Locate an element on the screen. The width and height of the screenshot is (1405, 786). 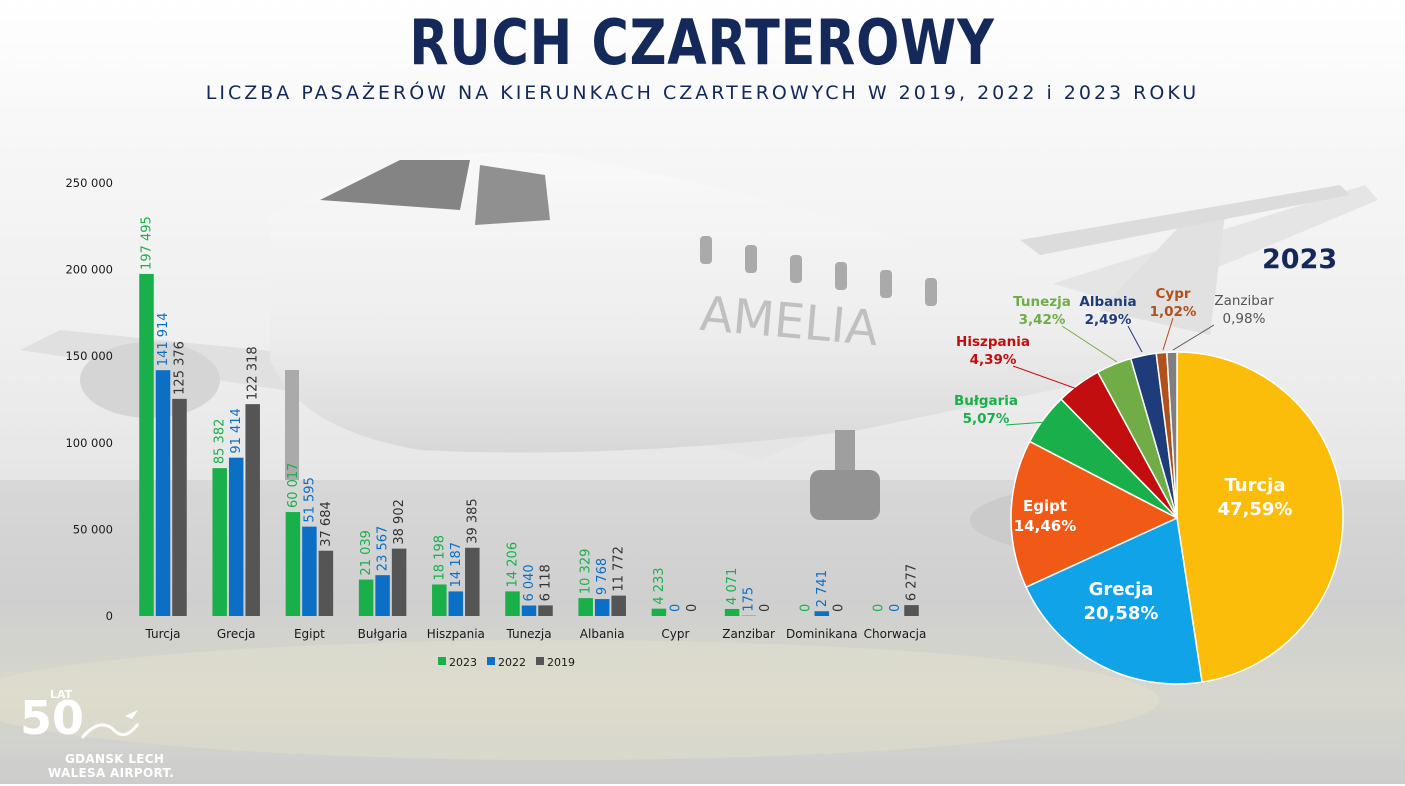
pie-value-label: 3,42% is located at coordinates (1042, 320).